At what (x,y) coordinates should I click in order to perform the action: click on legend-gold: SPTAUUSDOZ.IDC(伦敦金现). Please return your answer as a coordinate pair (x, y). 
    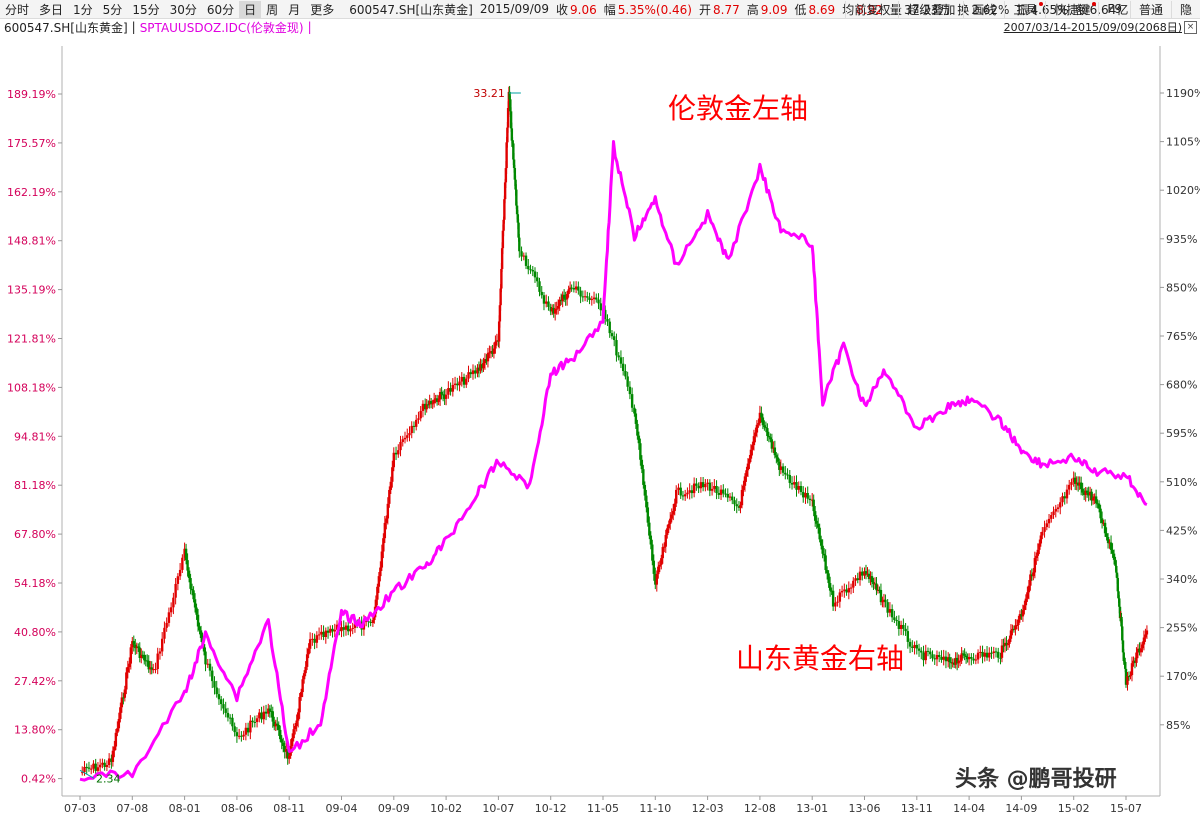
    Looking at the image, I should click on (221, 27).